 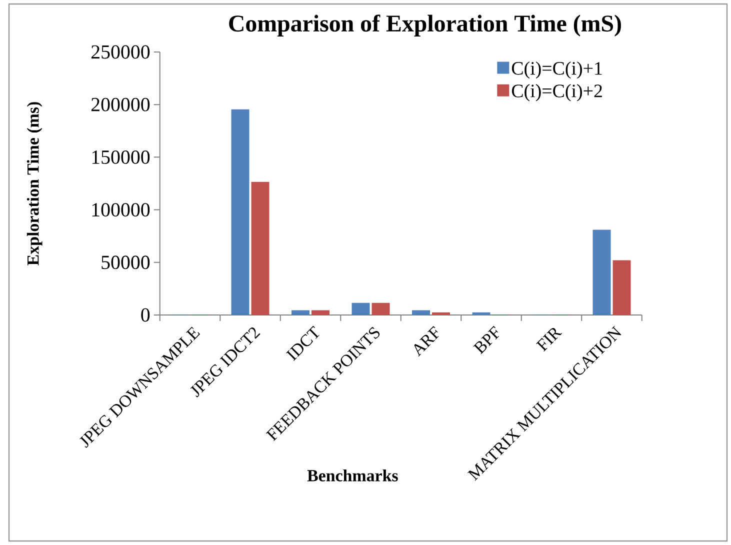 What do you see at coordinates (120, 52) in the screenshot?
I see `y-tick-label: 250000` at bounding box center [120, 52].